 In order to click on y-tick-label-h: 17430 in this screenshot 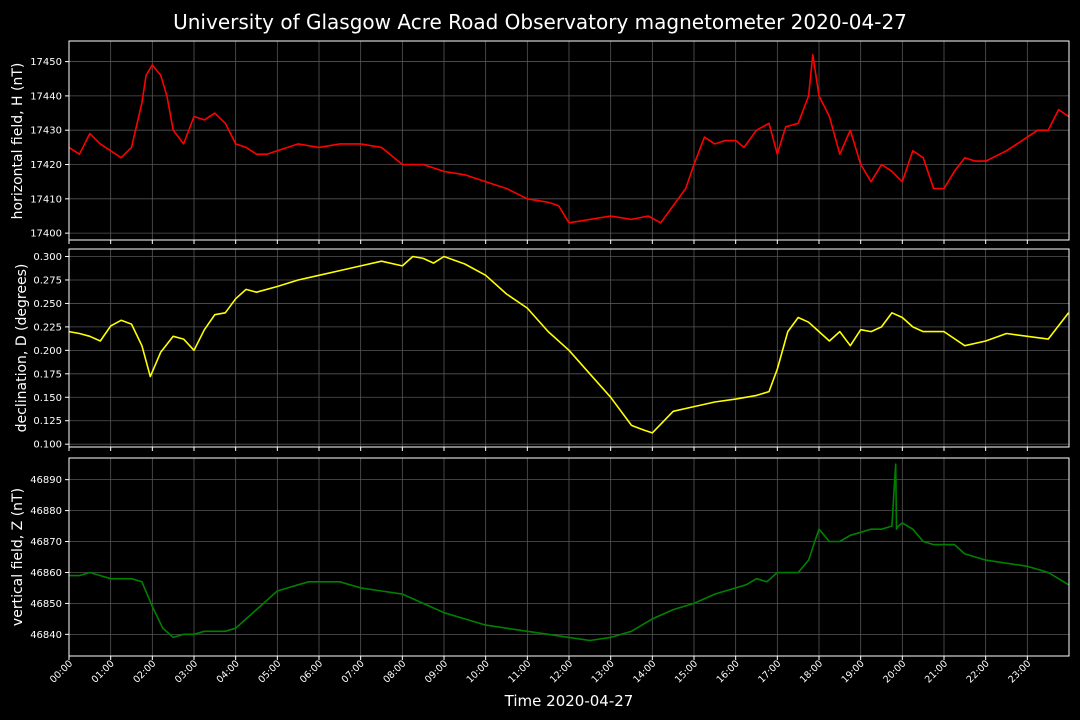, I will do `click(46, 131)`.